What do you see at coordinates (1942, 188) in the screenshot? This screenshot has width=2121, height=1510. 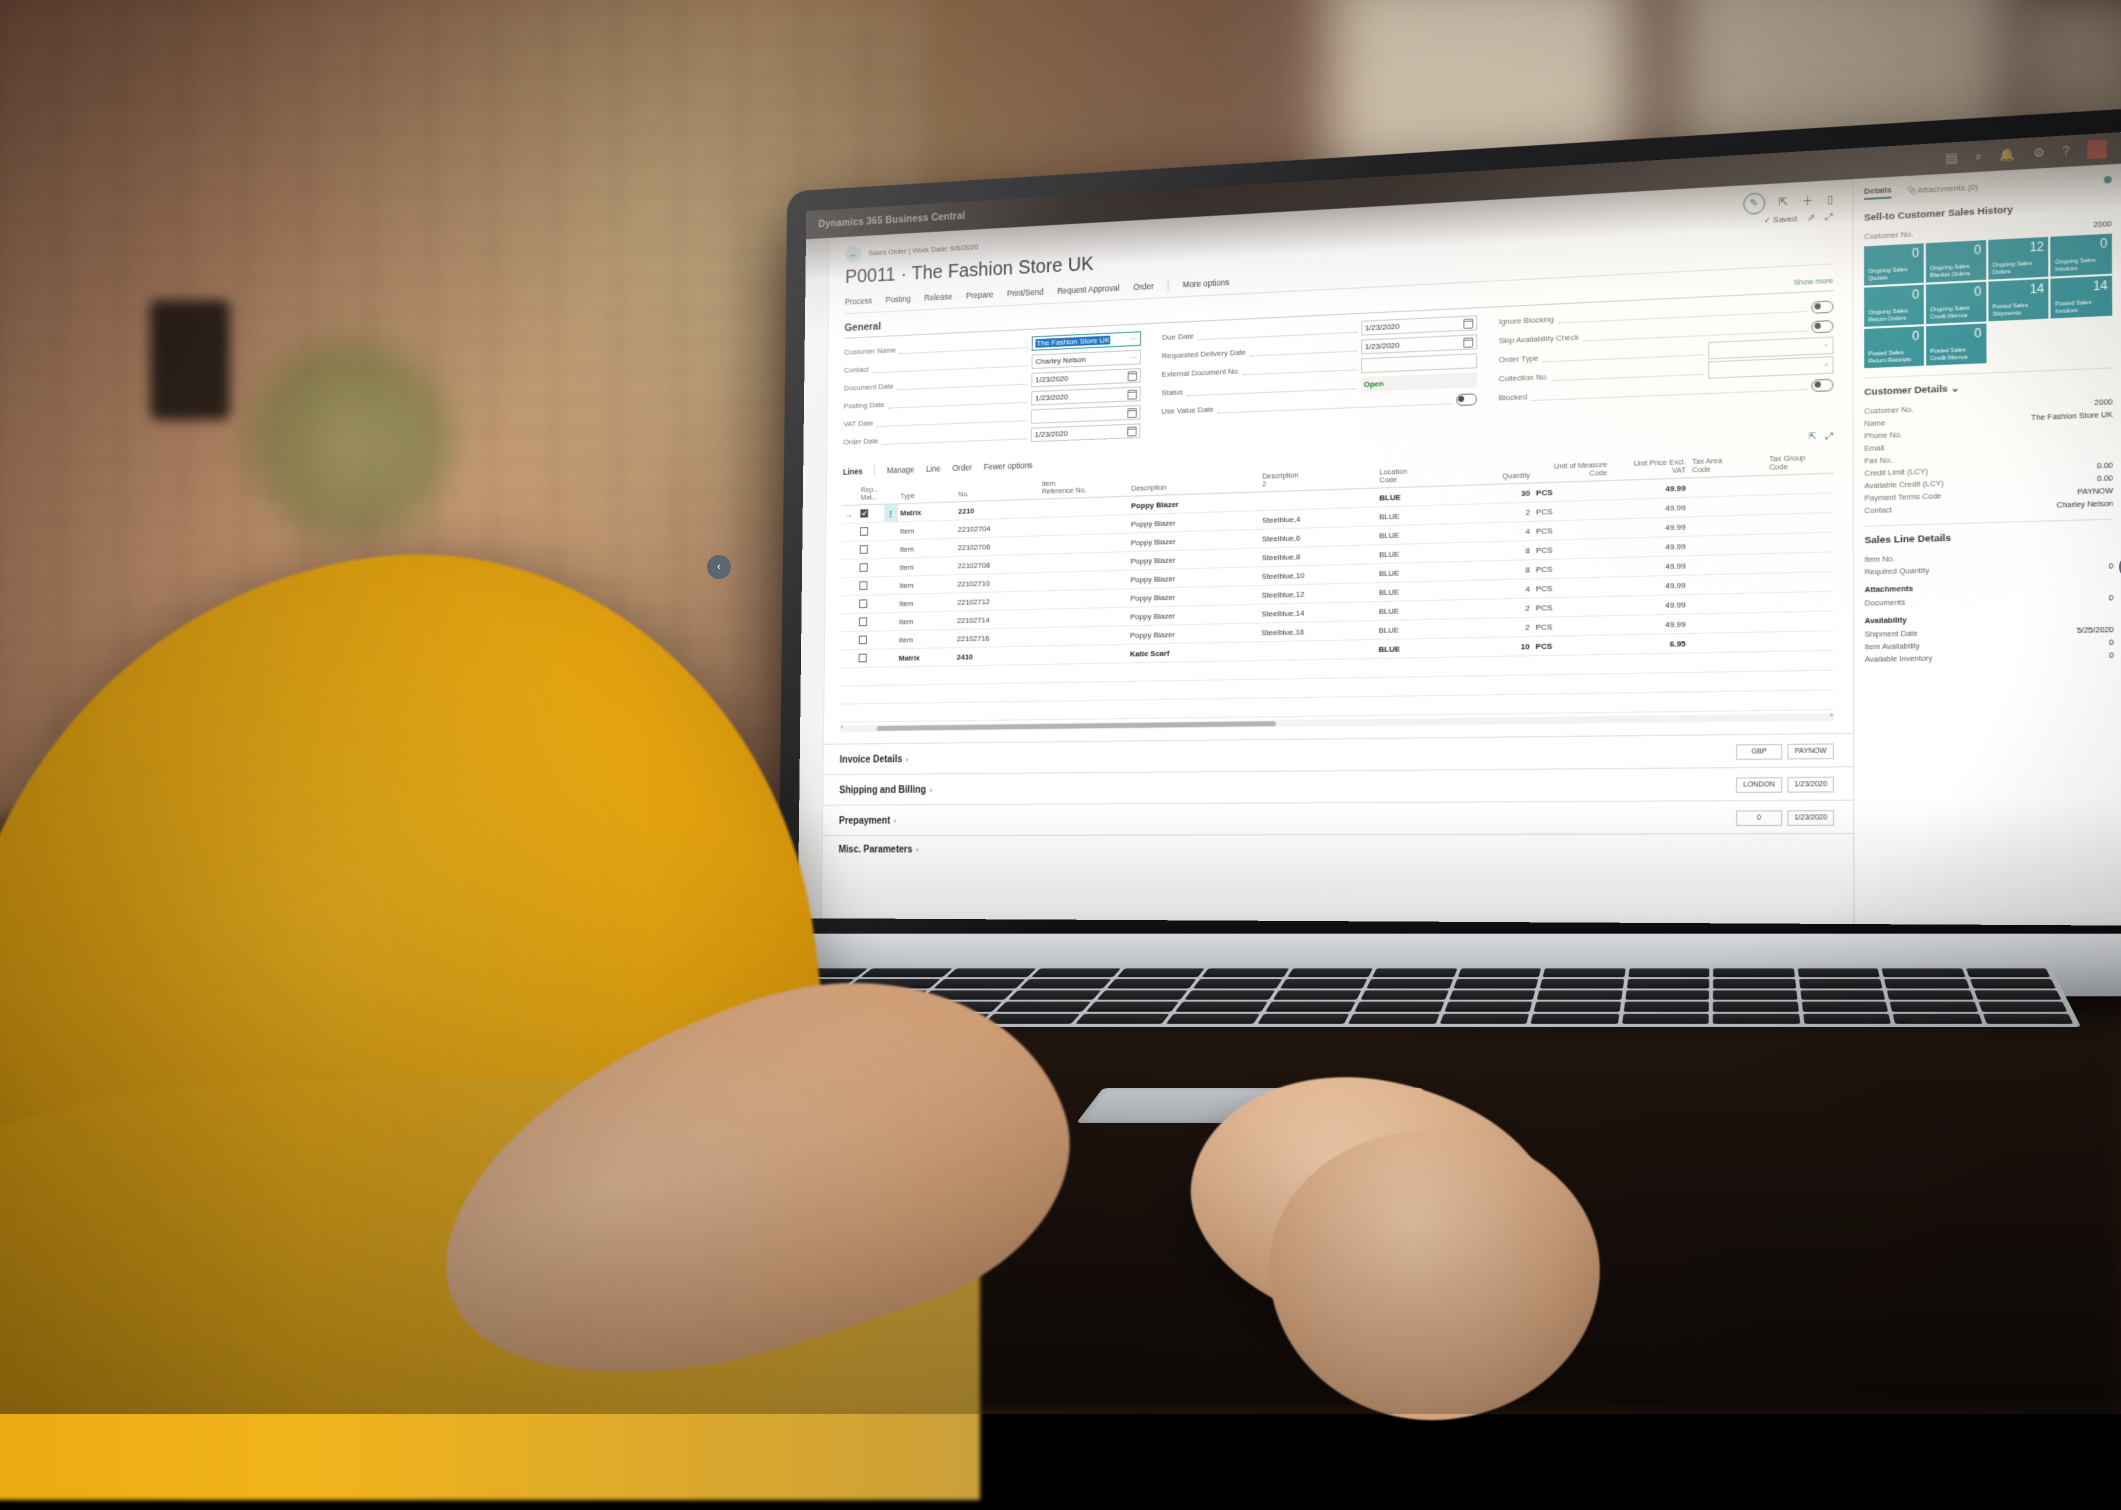 I see `tab-attachments: 📎Attachments (0)` at bounding box center [1942, 188].